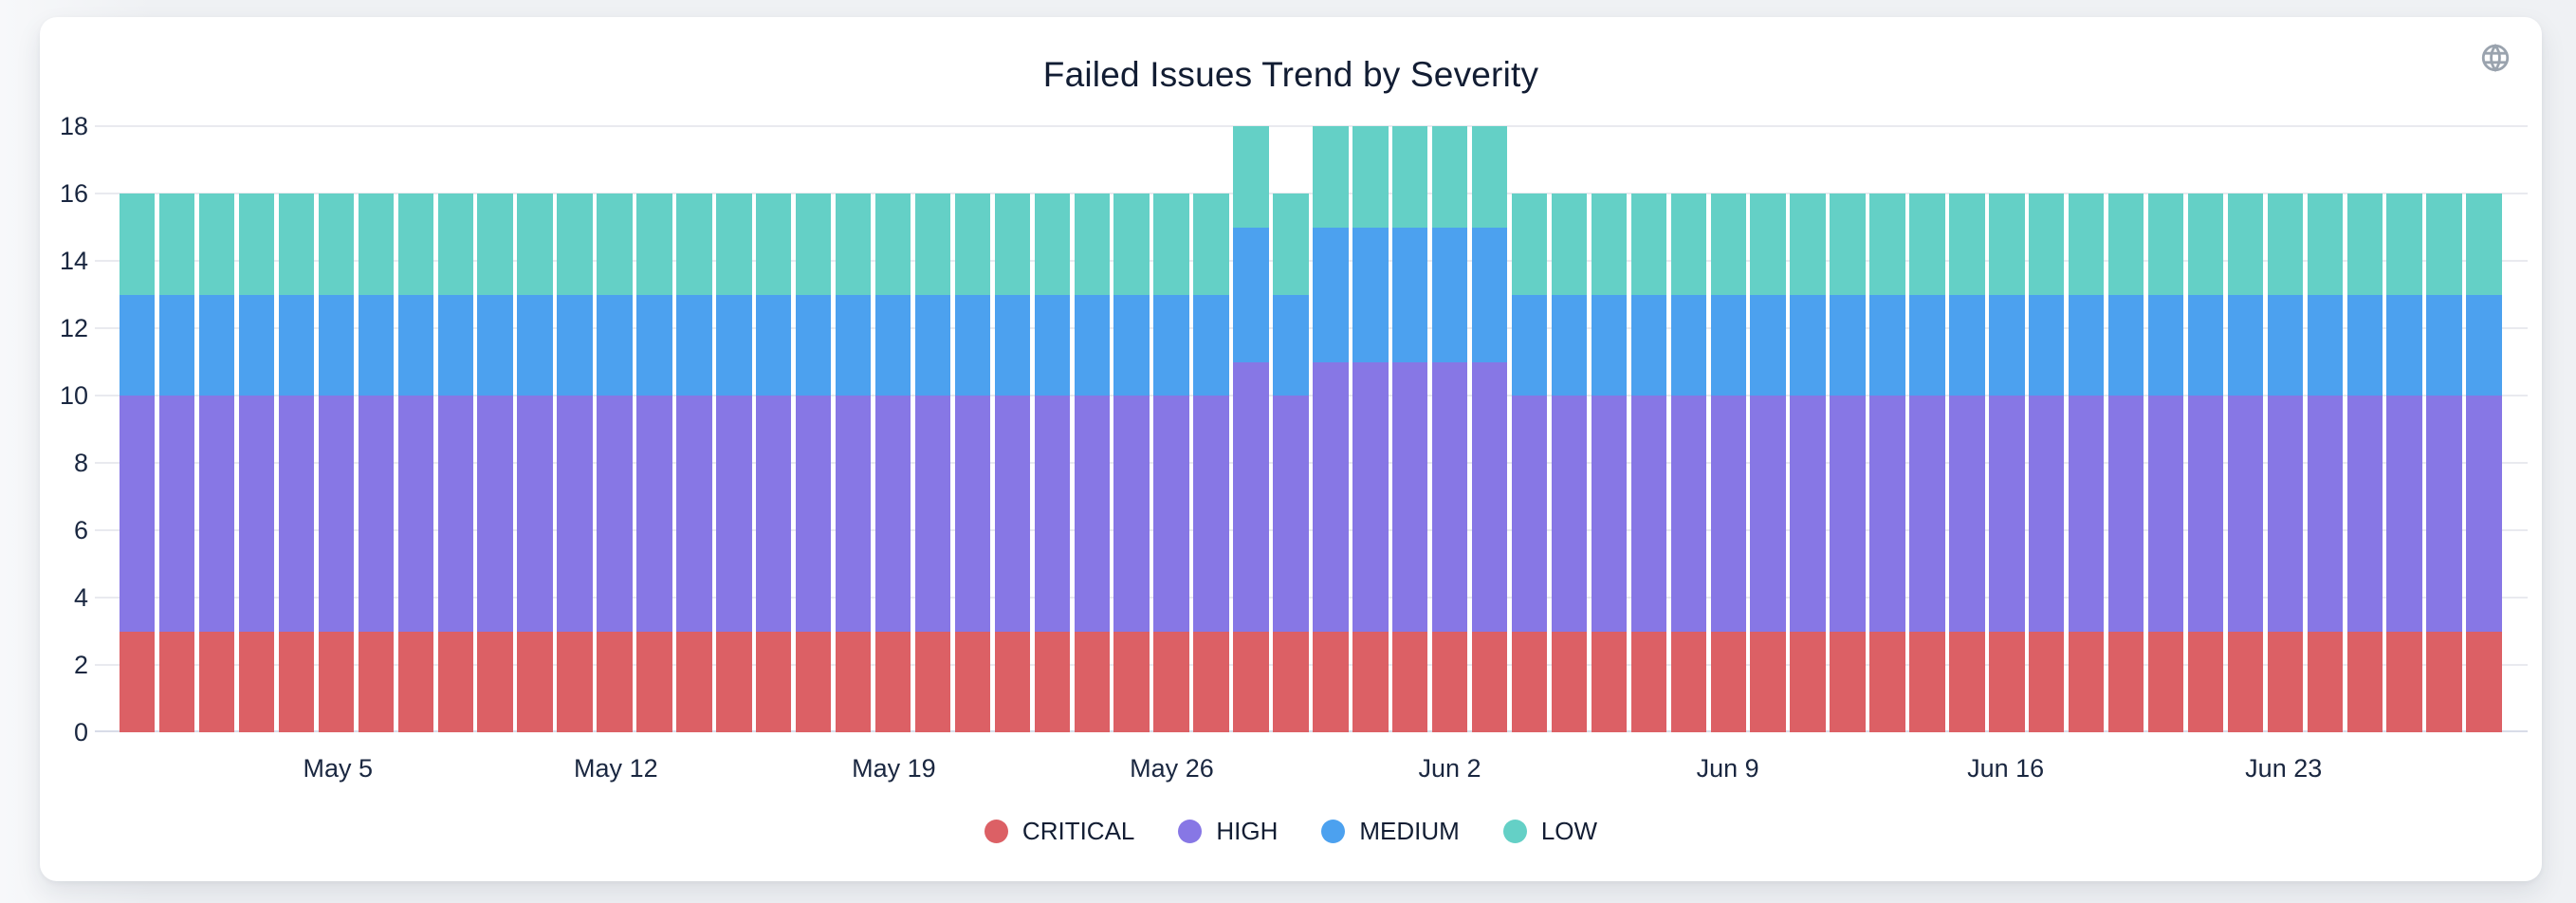 Image resolution: width=2576 pixels, height=903 pixels. Describe the element at coordinates (1228, 831) in the screenshot. I see `legend-item-high: HIGH` at that location.